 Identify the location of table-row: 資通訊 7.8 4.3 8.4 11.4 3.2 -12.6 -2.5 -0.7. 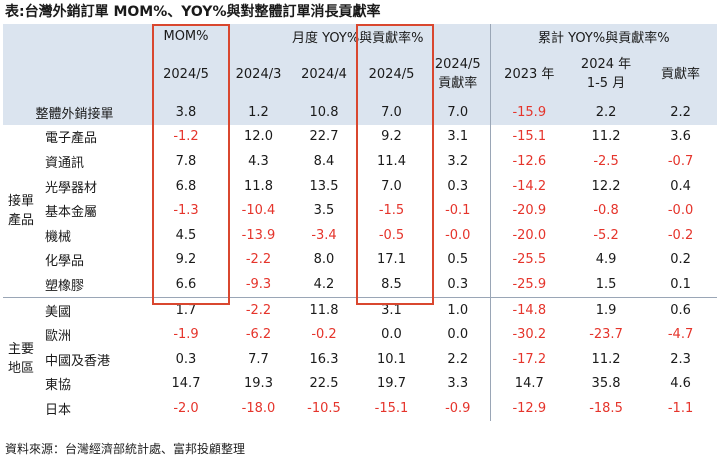
(360, 161).